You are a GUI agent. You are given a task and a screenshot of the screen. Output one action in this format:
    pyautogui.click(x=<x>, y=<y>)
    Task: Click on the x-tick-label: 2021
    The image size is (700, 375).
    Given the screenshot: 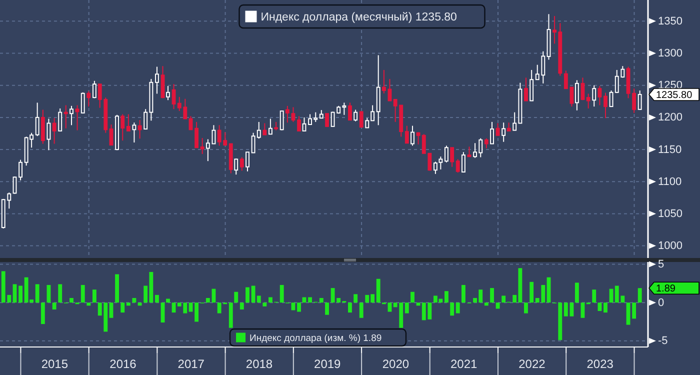 What is the action you would take?
    pyautogui.click(x=464, y=364)
    